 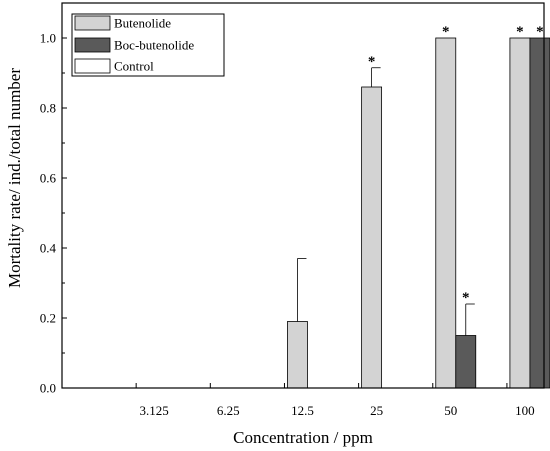 What do you see at coordinates (92, 45) in the screenshot?
I see `legend-swatch-boc-butenolide` at bounding box center [92, 45].